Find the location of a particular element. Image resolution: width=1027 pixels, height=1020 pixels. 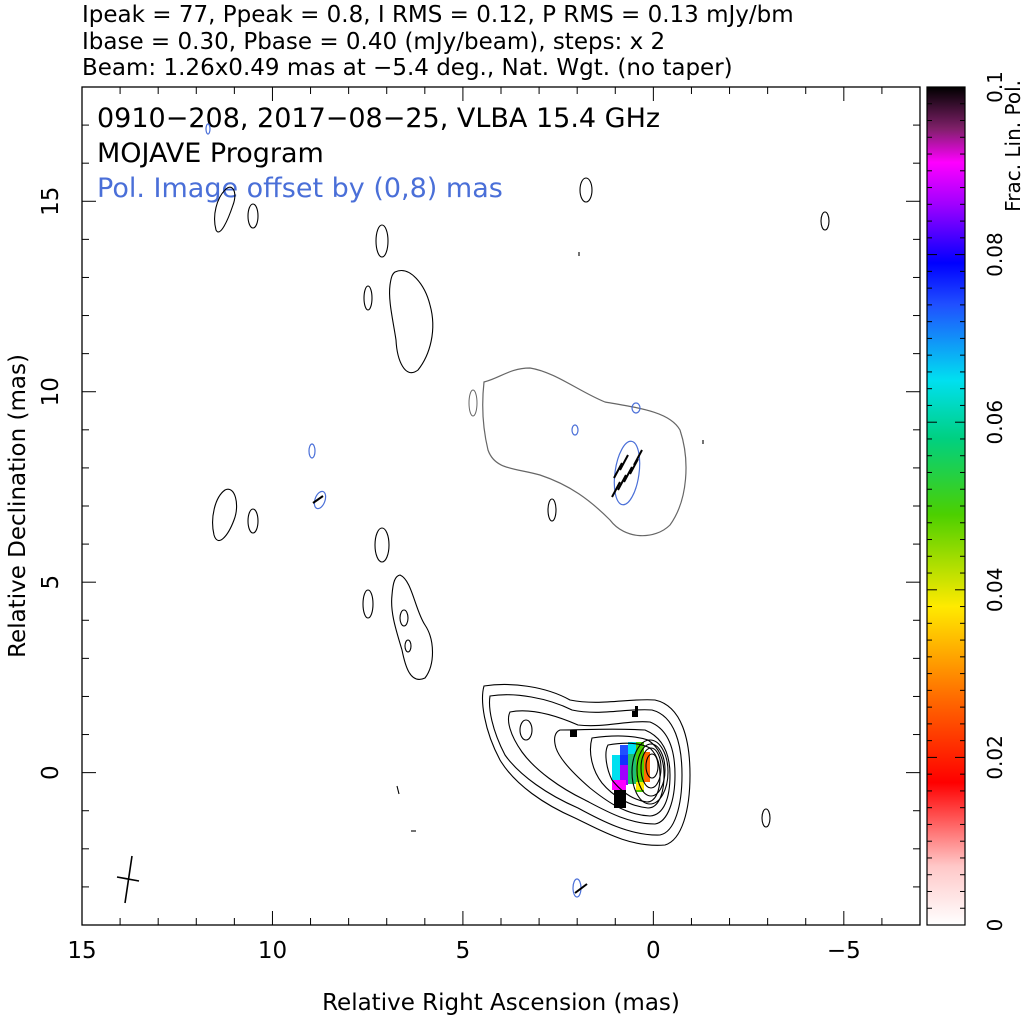

y-tick-label: 0 is located at coordinates (51, 772).